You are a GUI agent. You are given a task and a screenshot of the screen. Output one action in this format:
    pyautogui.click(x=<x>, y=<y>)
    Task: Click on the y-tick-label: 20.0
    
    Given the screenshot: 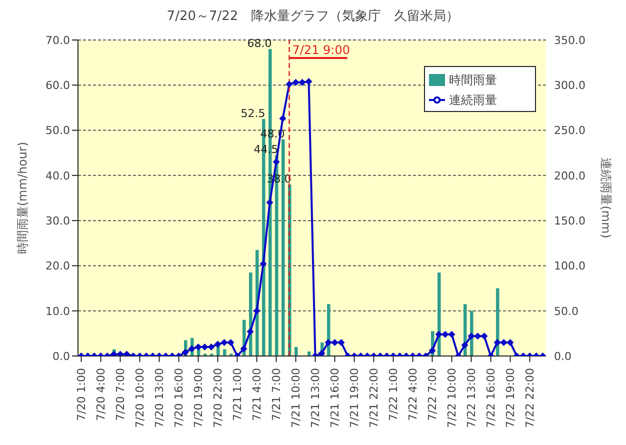 What is the action you would take?
    pyautogui.click(x=58, y=266)
    